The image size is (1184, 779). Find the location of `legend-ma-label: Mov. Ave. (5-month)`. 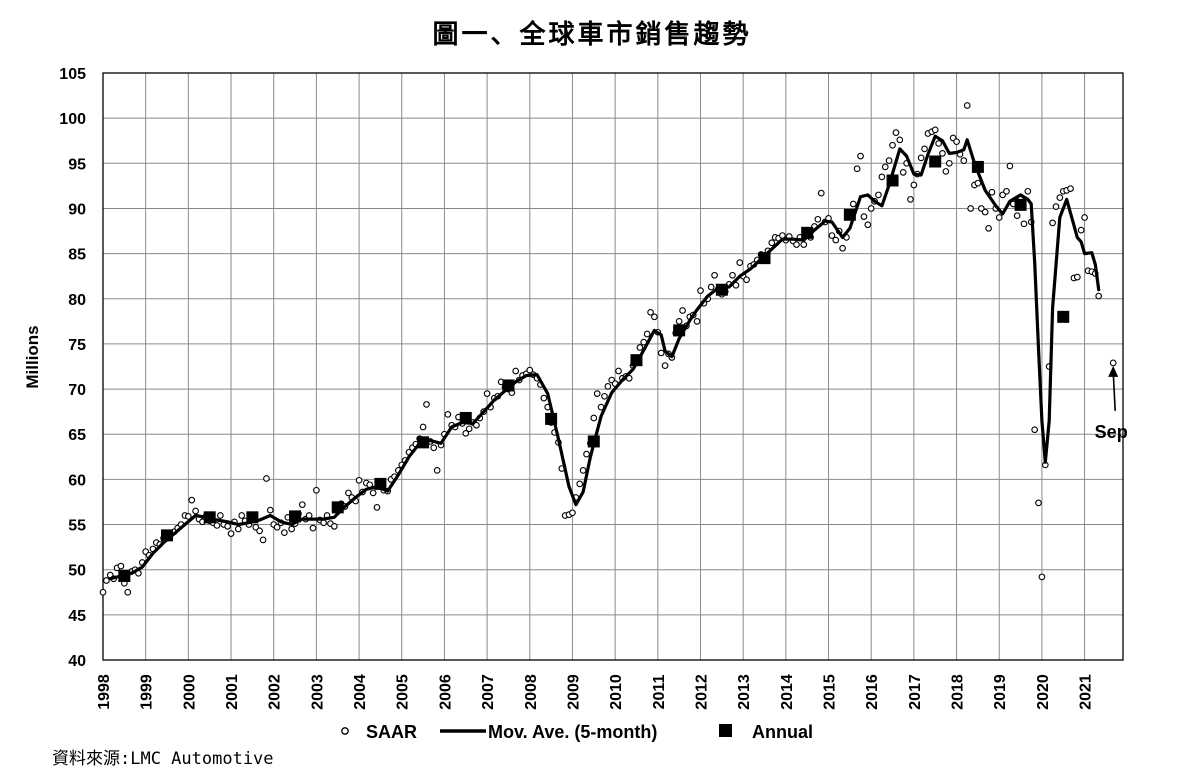

legend-ma-label: Mov. Ave. (5-month) is located at coordinates (572, 732).